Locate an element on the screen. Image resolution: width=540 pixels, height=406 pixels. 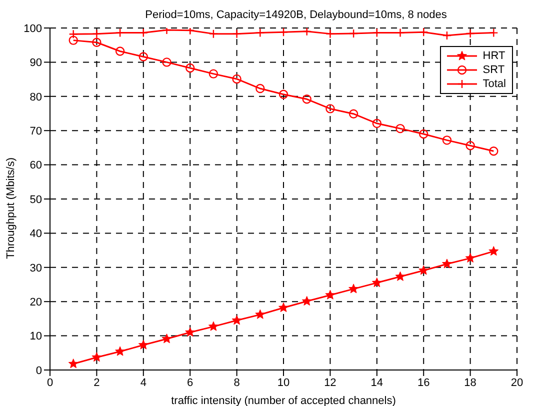
y-tick-label: 40 is located at coordinates (36, 234).